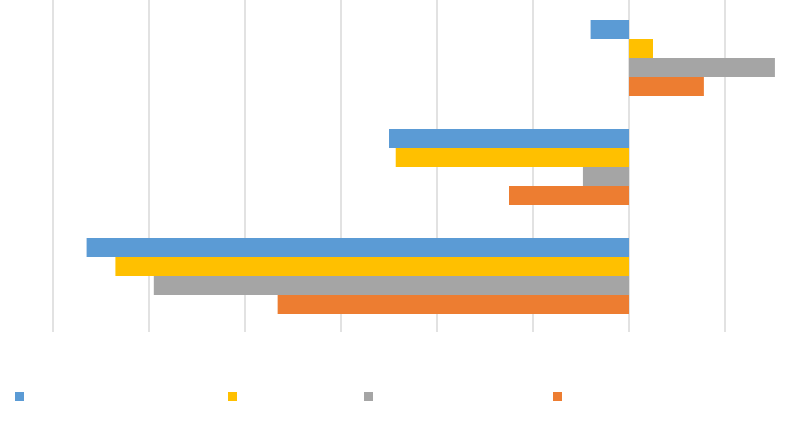 The height and width of the screenshot is (427, 792). Describe the element at coordinates (396, 401) in the screenshot. I see `legend` at that location.